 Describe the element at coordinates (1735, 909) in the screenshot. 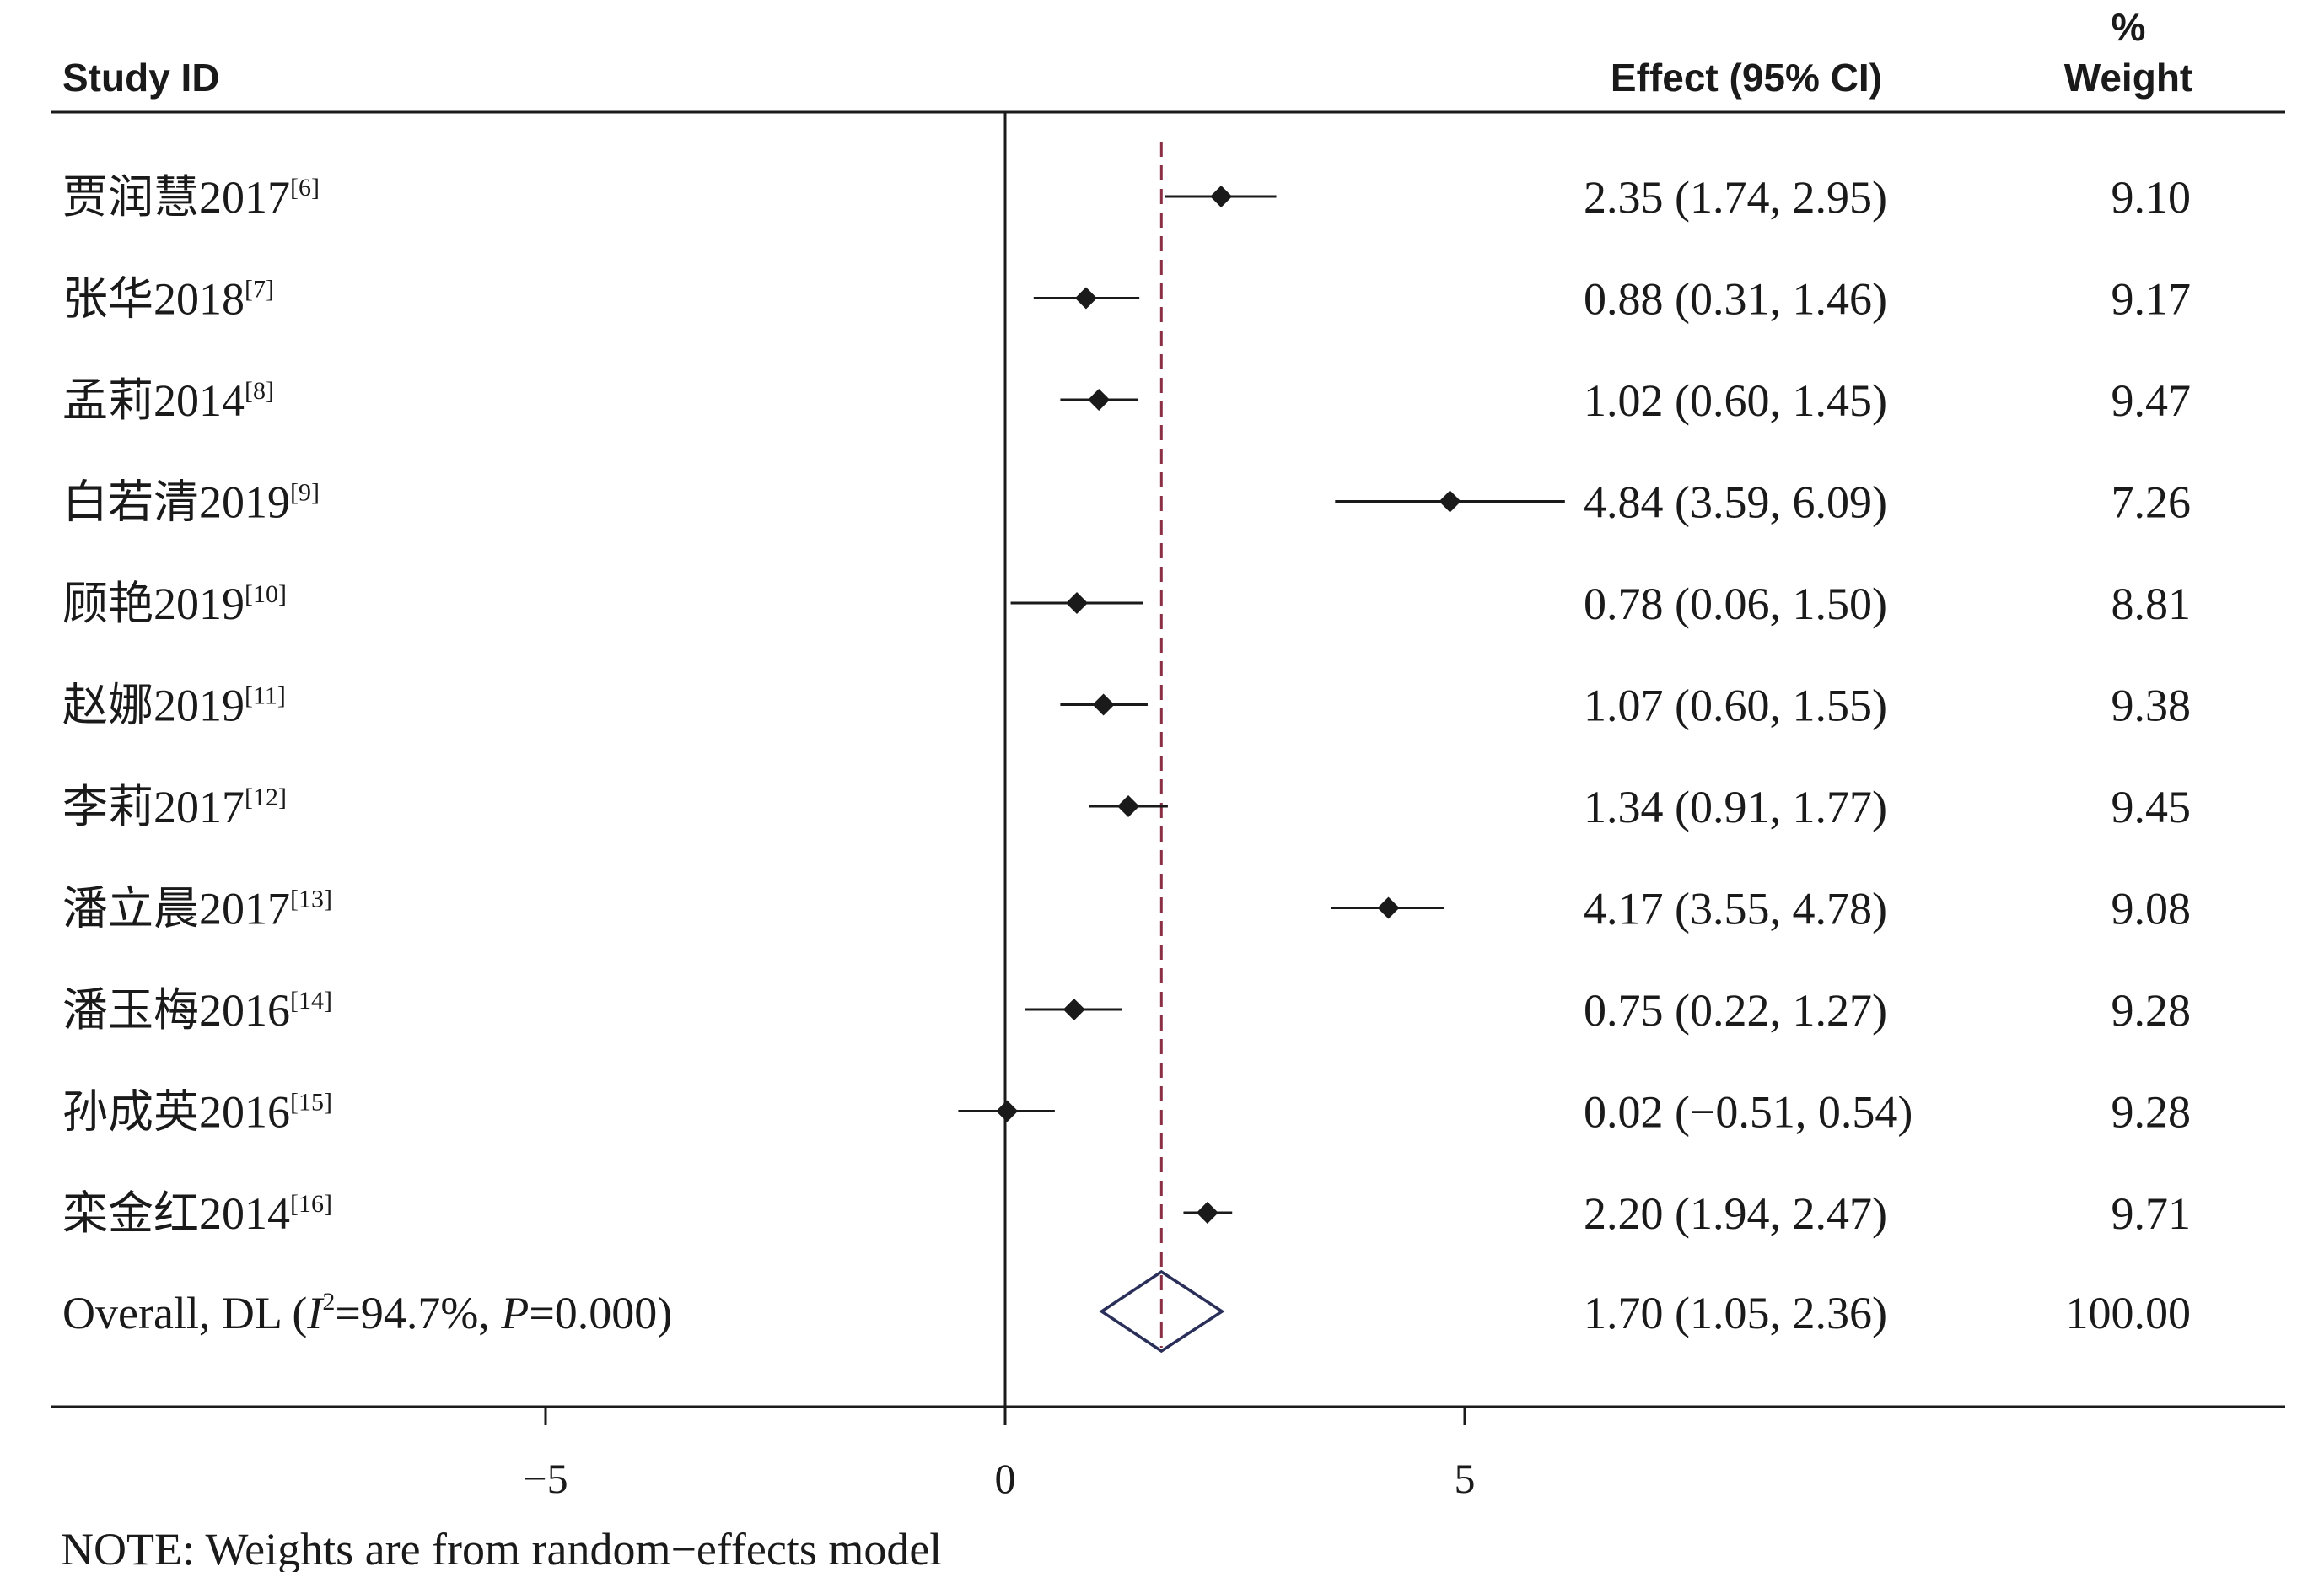

I see `study-ci-text: 4.17 (3.55, 4.78)` at that location.